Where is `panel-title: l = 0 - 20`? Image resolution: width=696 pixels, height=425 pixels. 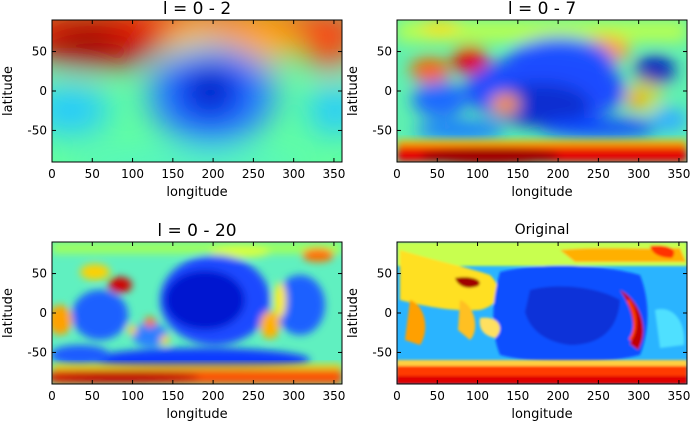 panel-title: l = 0 - 20 is located at coordinates (196, 231).